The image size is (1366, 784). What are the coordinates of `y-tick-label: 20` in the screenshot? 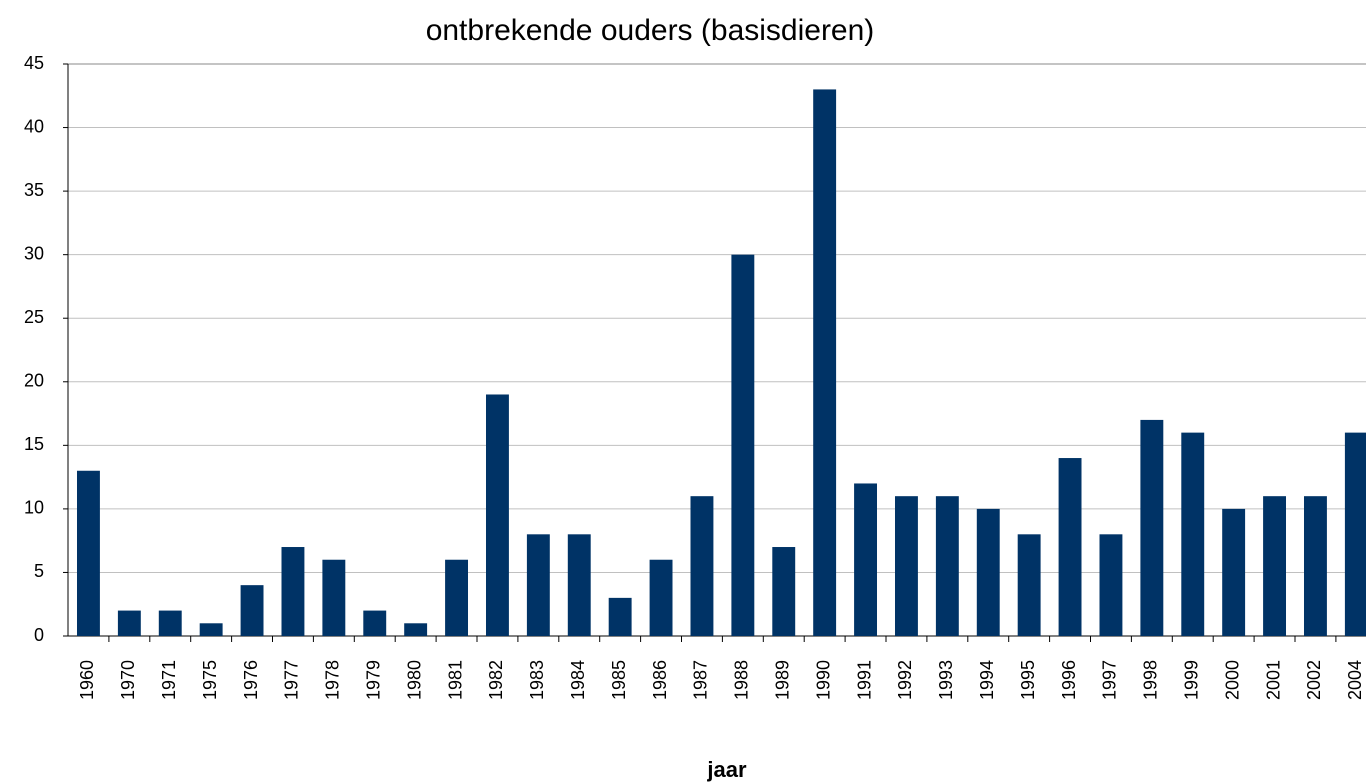 It's located at (34, 381).